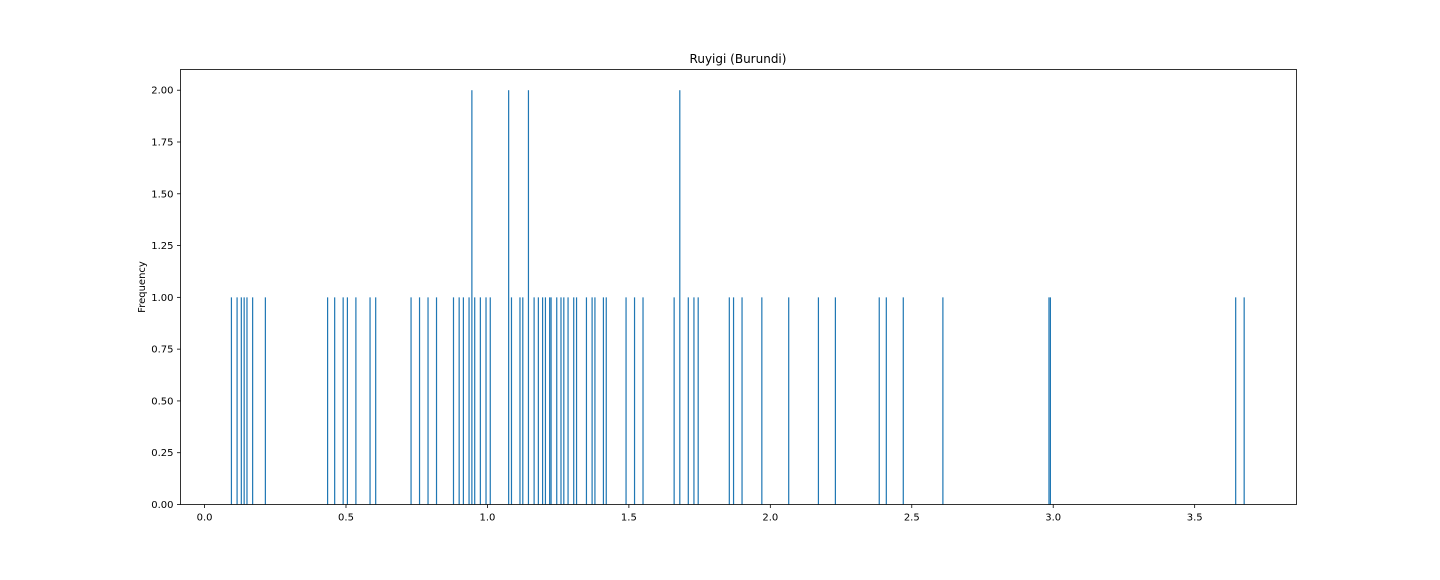  What do you see at coordinates (162, 194) in the screenshot?
I see `y-tick-label: 1.50` at bounding box center [162, 194].